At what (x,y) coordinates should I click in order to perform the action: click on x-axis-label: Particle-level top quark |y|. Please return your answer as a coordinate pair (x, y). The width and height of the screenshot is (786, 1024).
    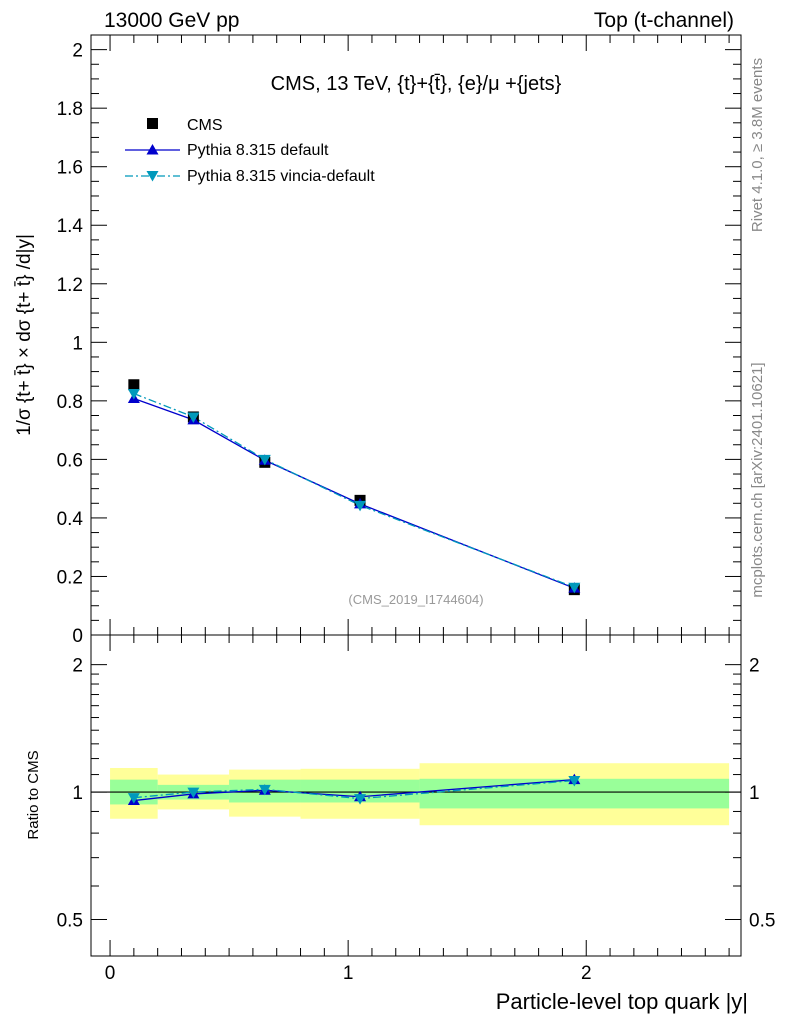
    Looking at the image, I should click on (622, 1001).